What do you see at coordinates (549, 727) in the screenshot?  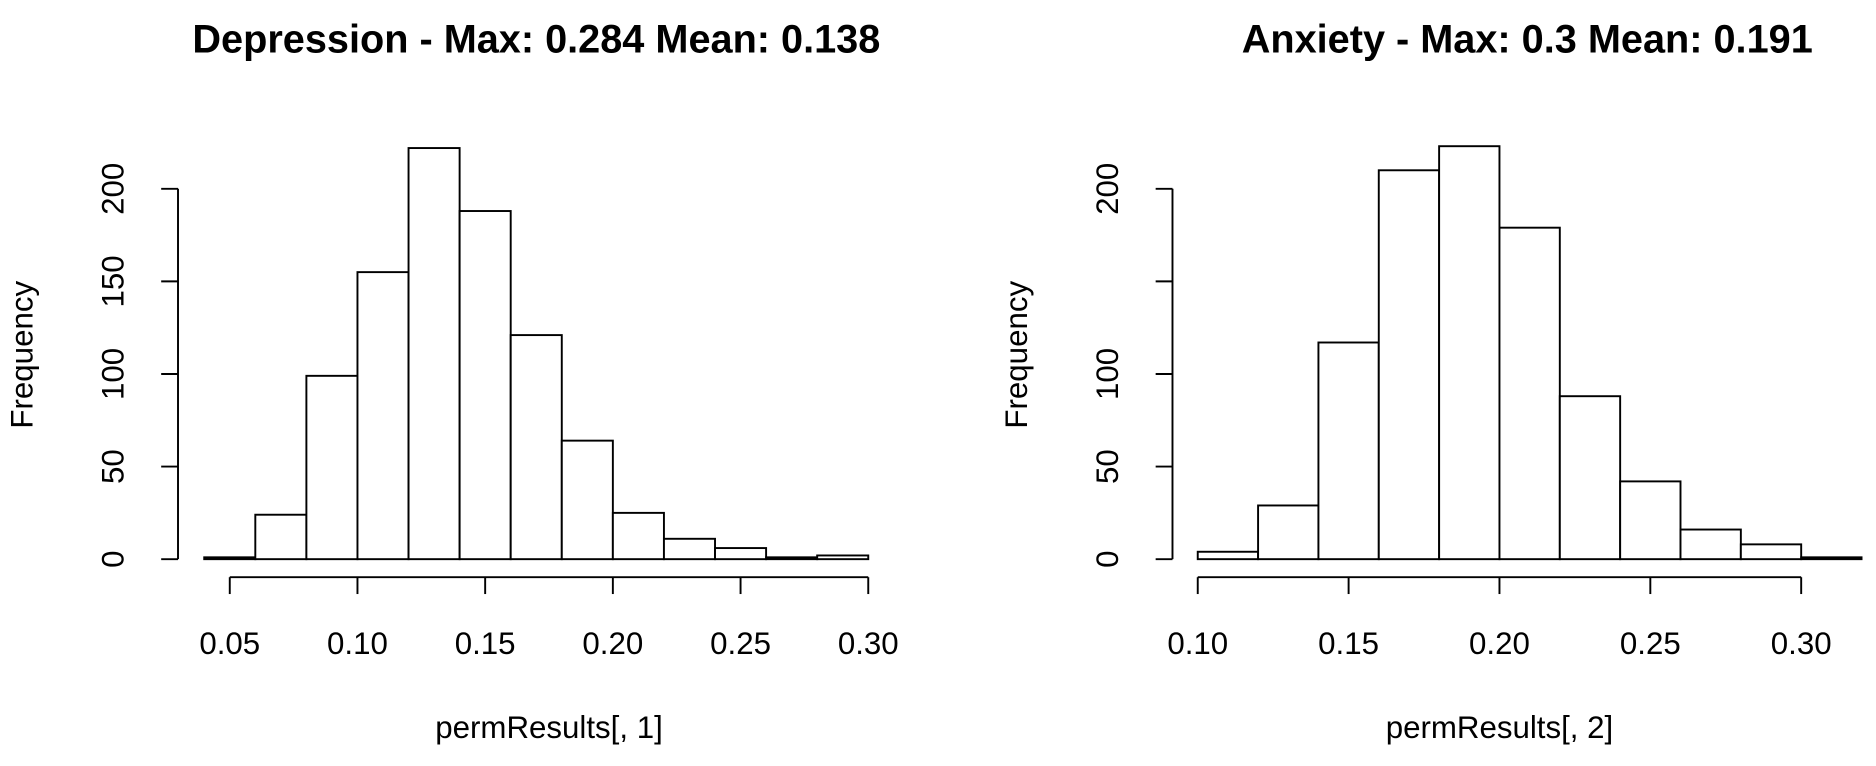 I see `x-axis-label: permResults[, 1]` at bounding box center [549, 727].